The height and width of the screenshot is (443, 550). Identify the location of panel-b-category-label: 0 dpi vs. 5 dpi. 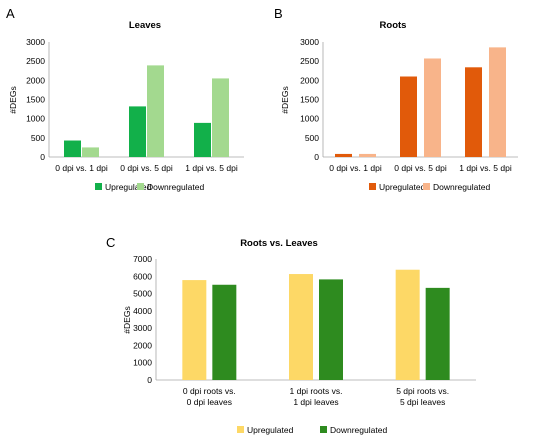
(420, 168).